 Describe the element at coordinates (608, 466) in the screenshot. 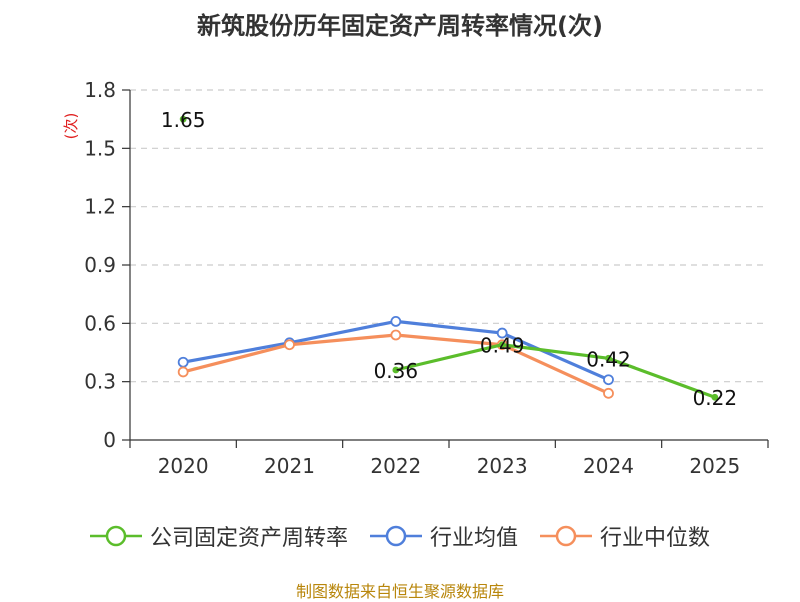

I see `x-tick-label: 2024` at that location.